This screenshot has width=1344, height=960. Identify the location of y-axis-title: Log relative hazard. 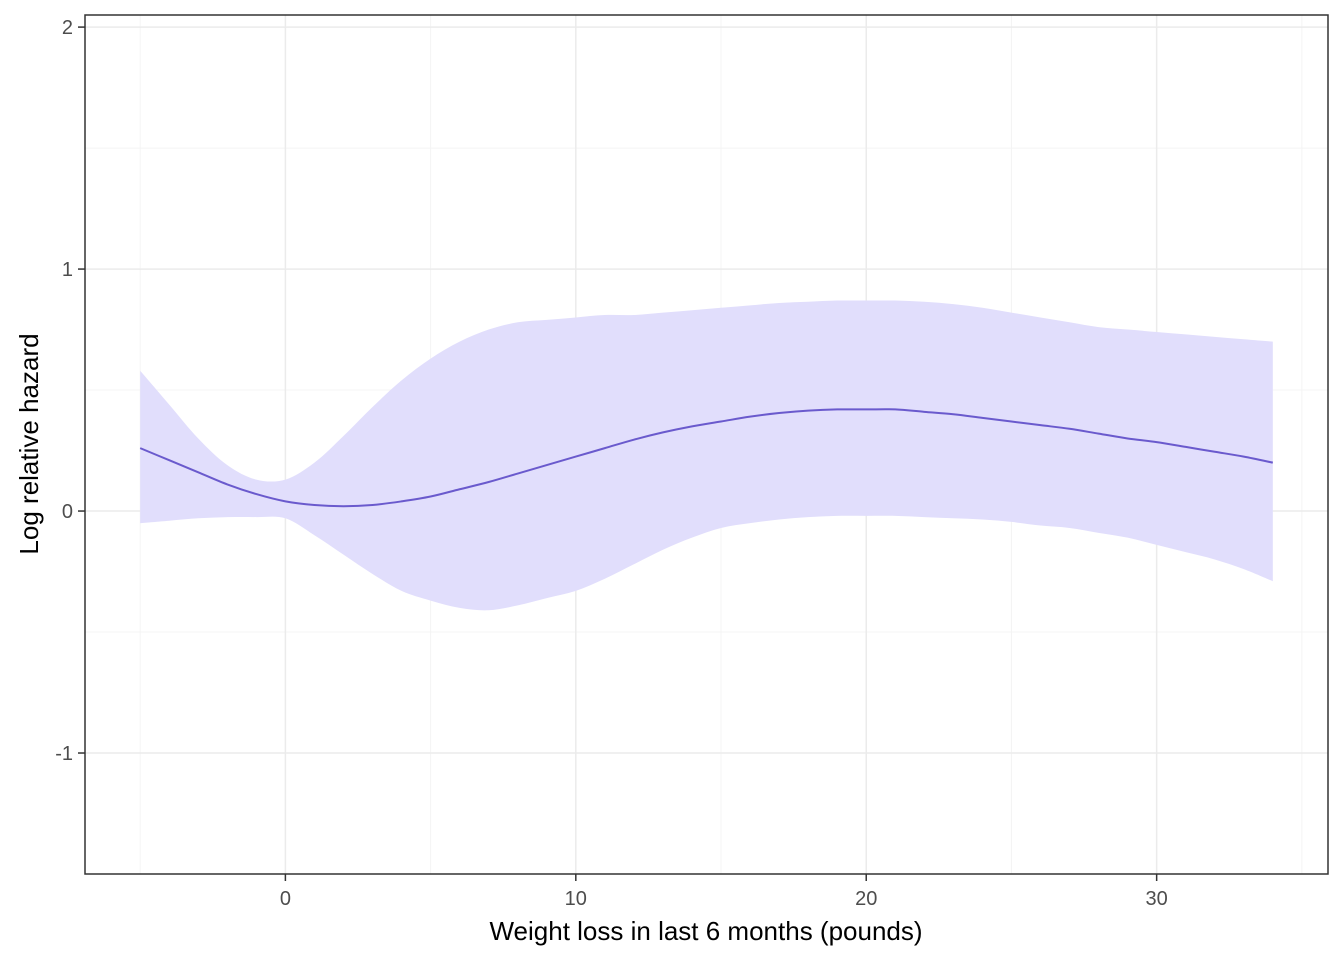
(29, 443).